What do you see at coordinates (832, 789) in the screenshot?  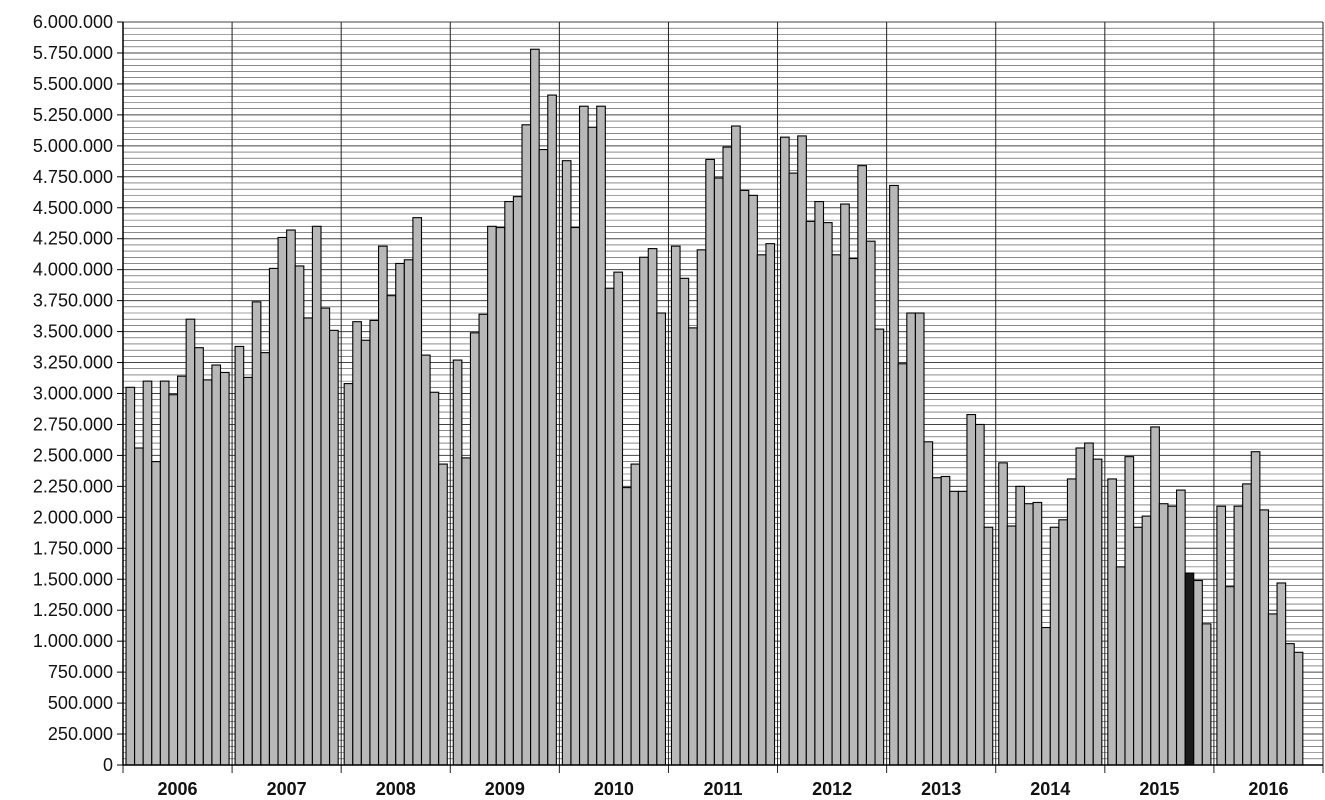 I see `x-tick-label: 2012` at bounding box center [832, 789].